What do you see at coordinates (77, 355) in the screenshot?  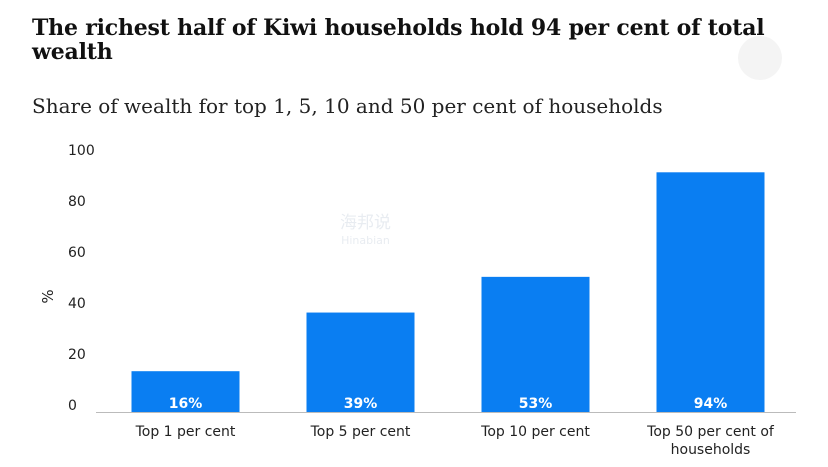 I see `y-tick-label: 20` at bounding box center [77, 355].